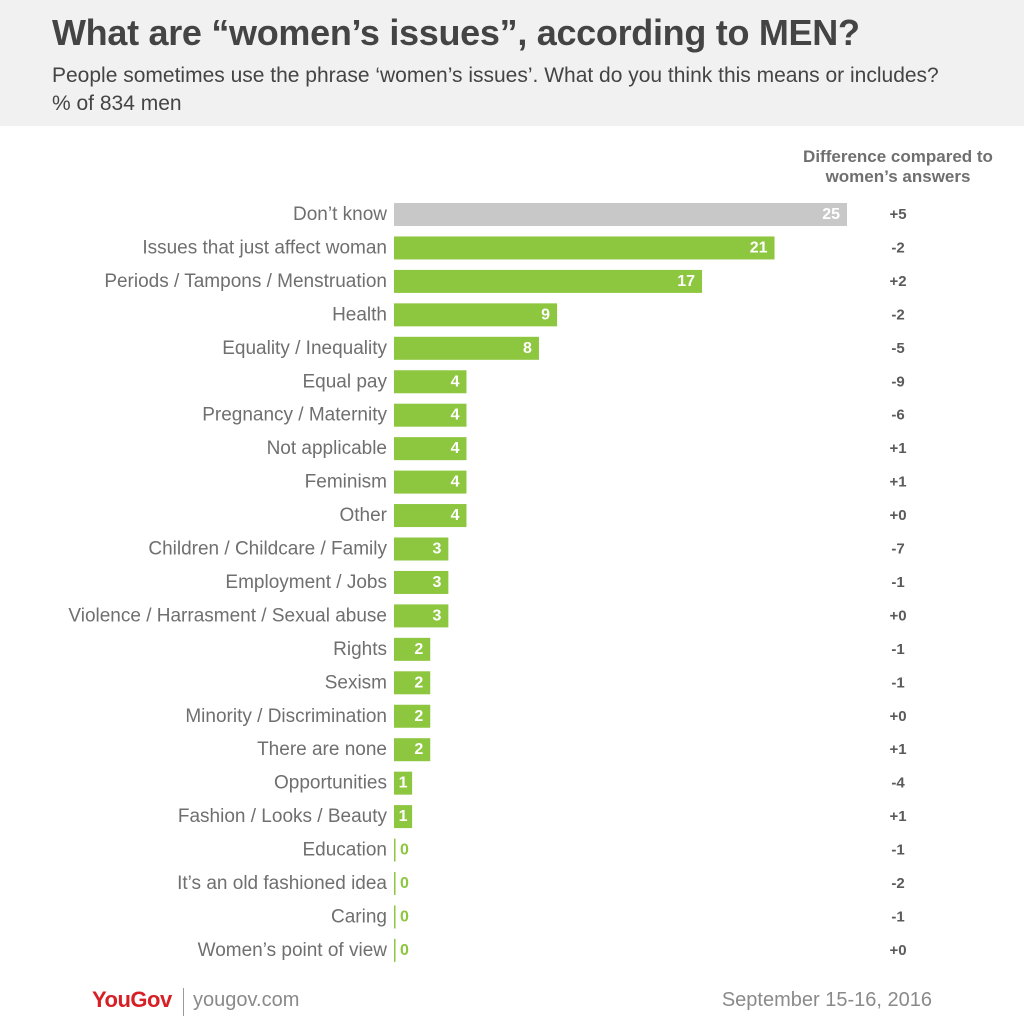 The image size is (1024, 1024). Describe the element at coordinates (897, 214) in the screenshot. I see `difference-label: +5` at that location.